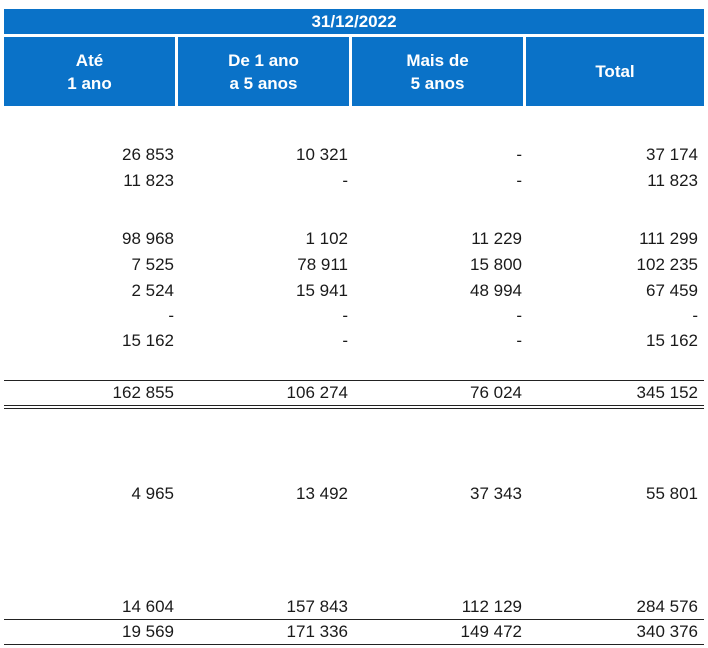 The width and height of the screenshot is (708, 648). I want to click on cell-ate-1-ano: 19 569, so click(148, 631).